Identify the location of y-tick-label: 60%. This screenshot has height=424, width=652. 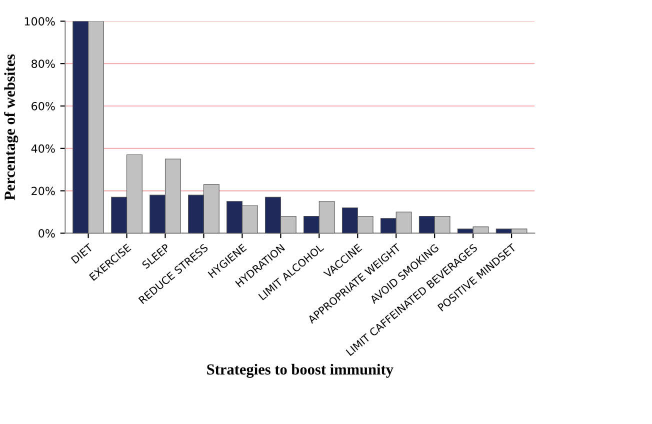
(43, 106).